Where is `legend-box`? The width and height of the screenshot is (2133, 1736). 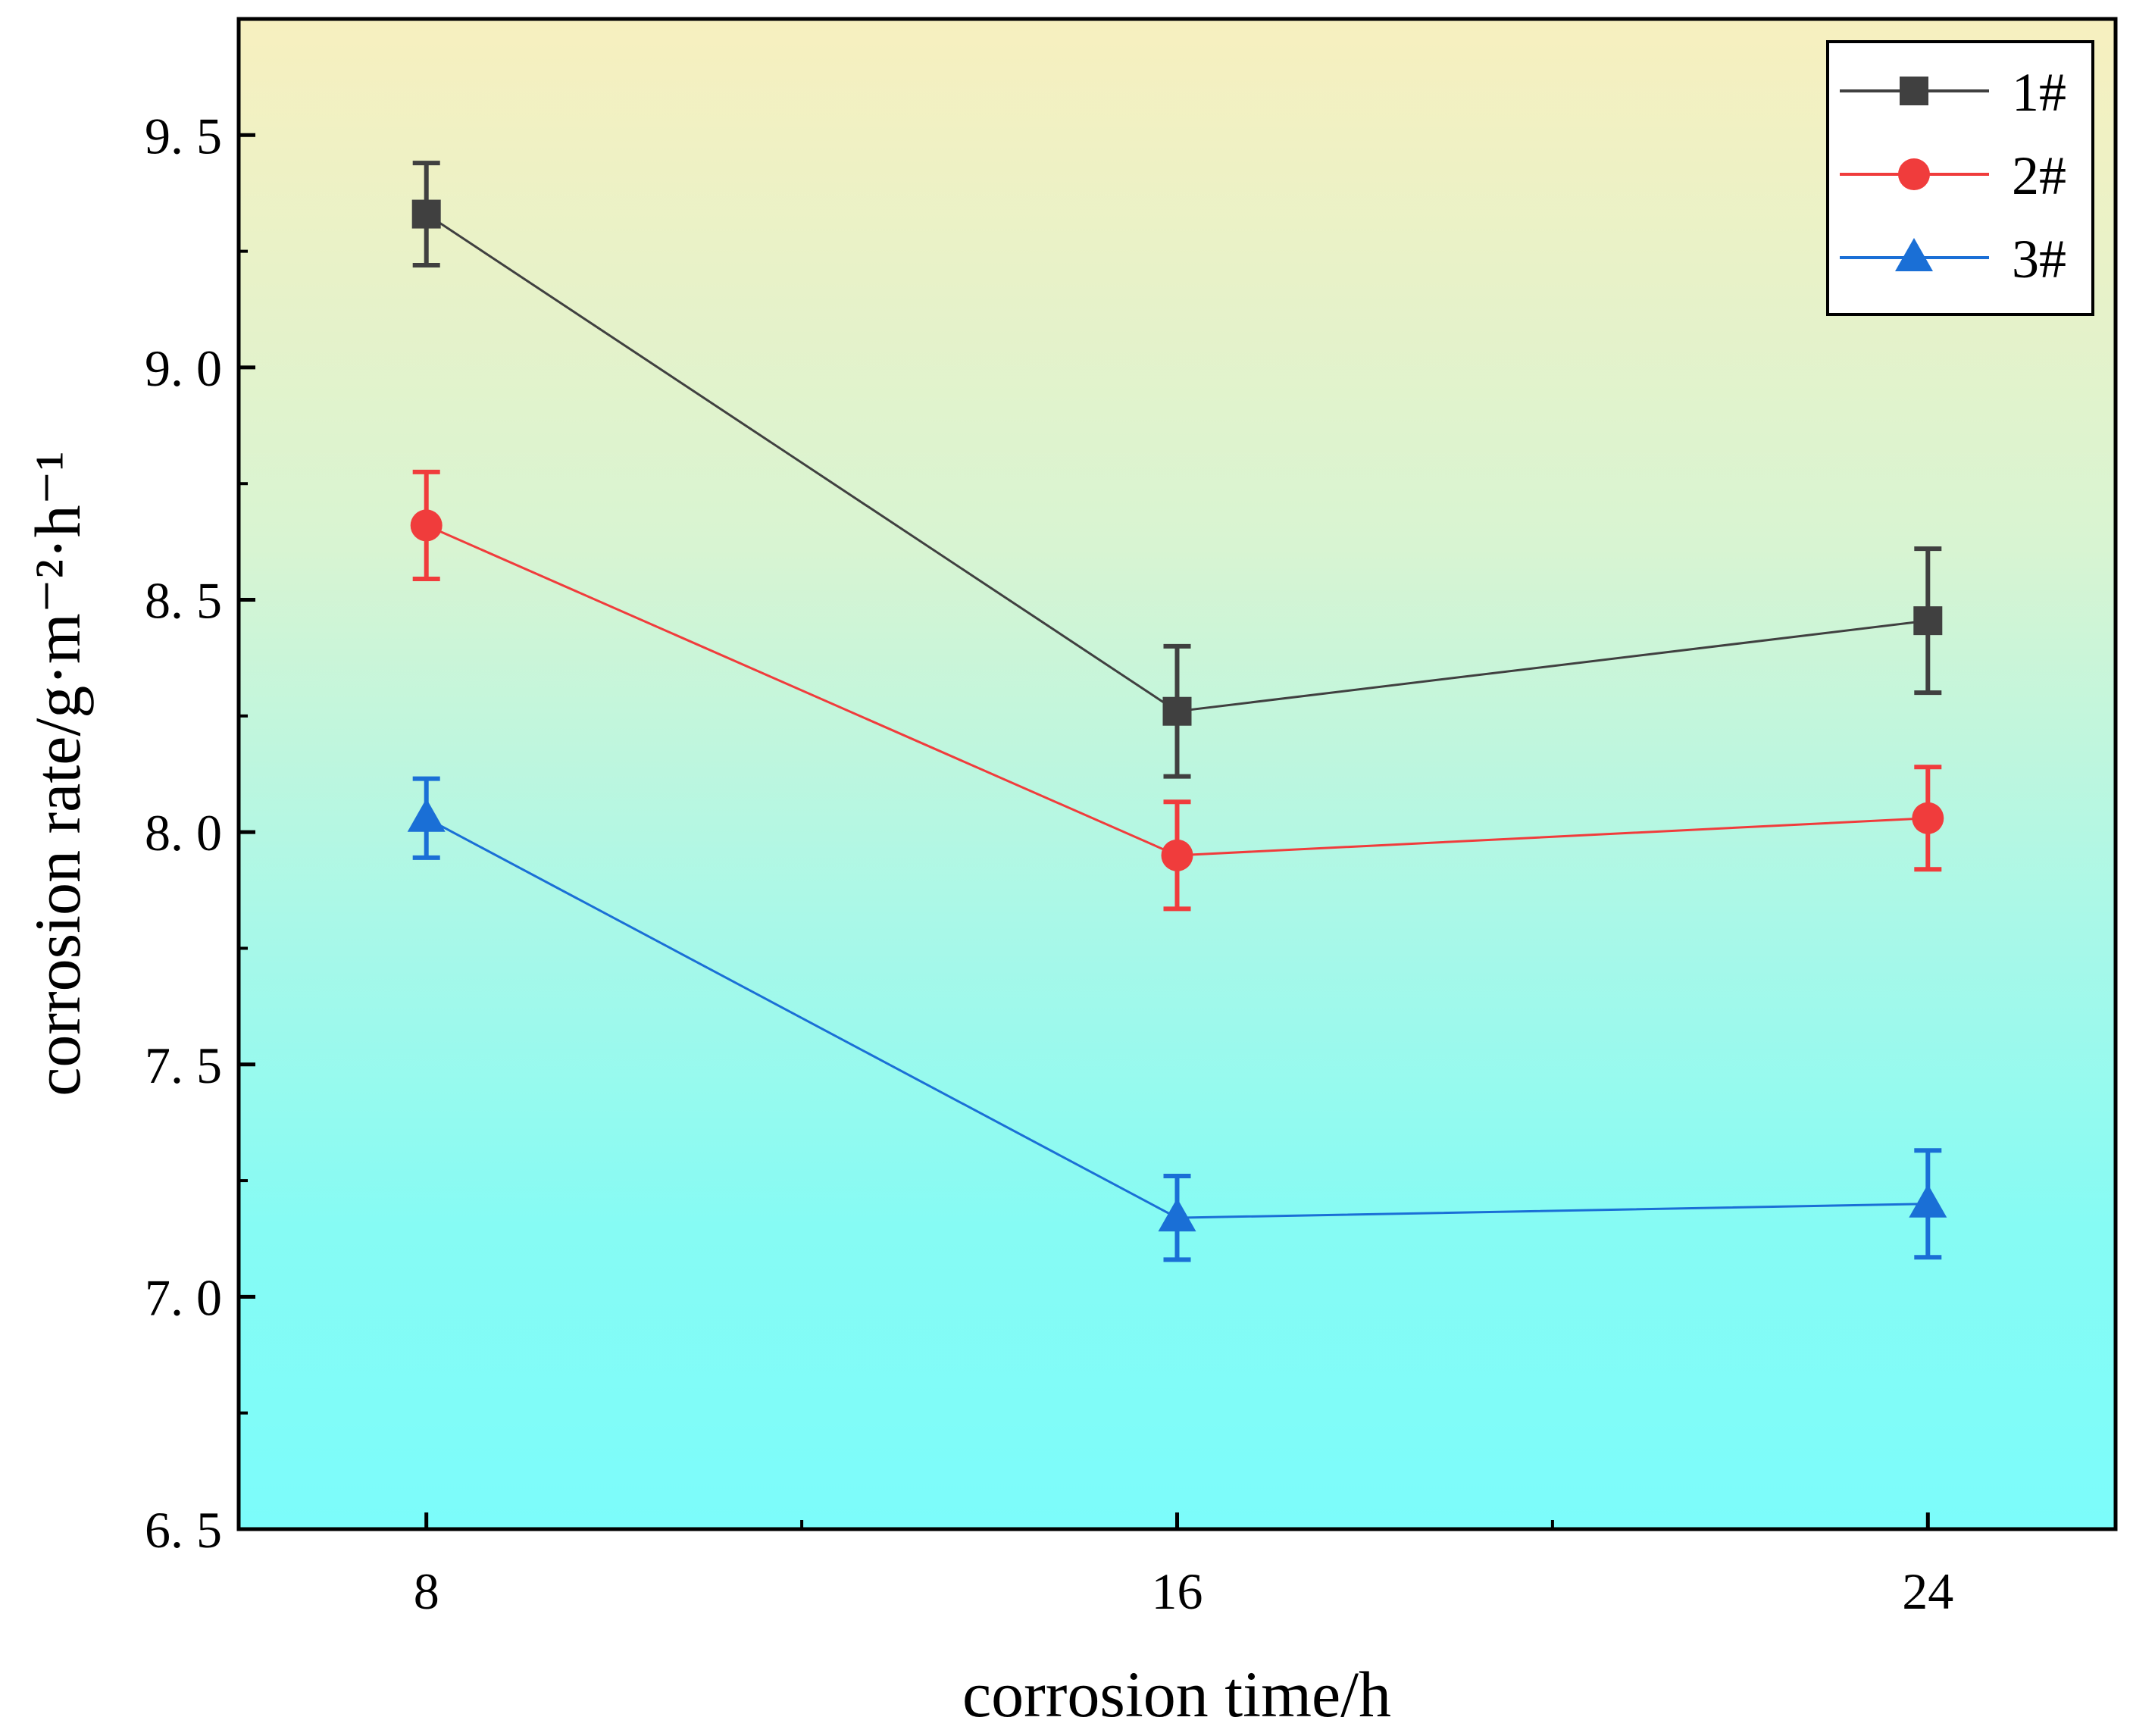
legend-box is located at coordinates (1960, 178).